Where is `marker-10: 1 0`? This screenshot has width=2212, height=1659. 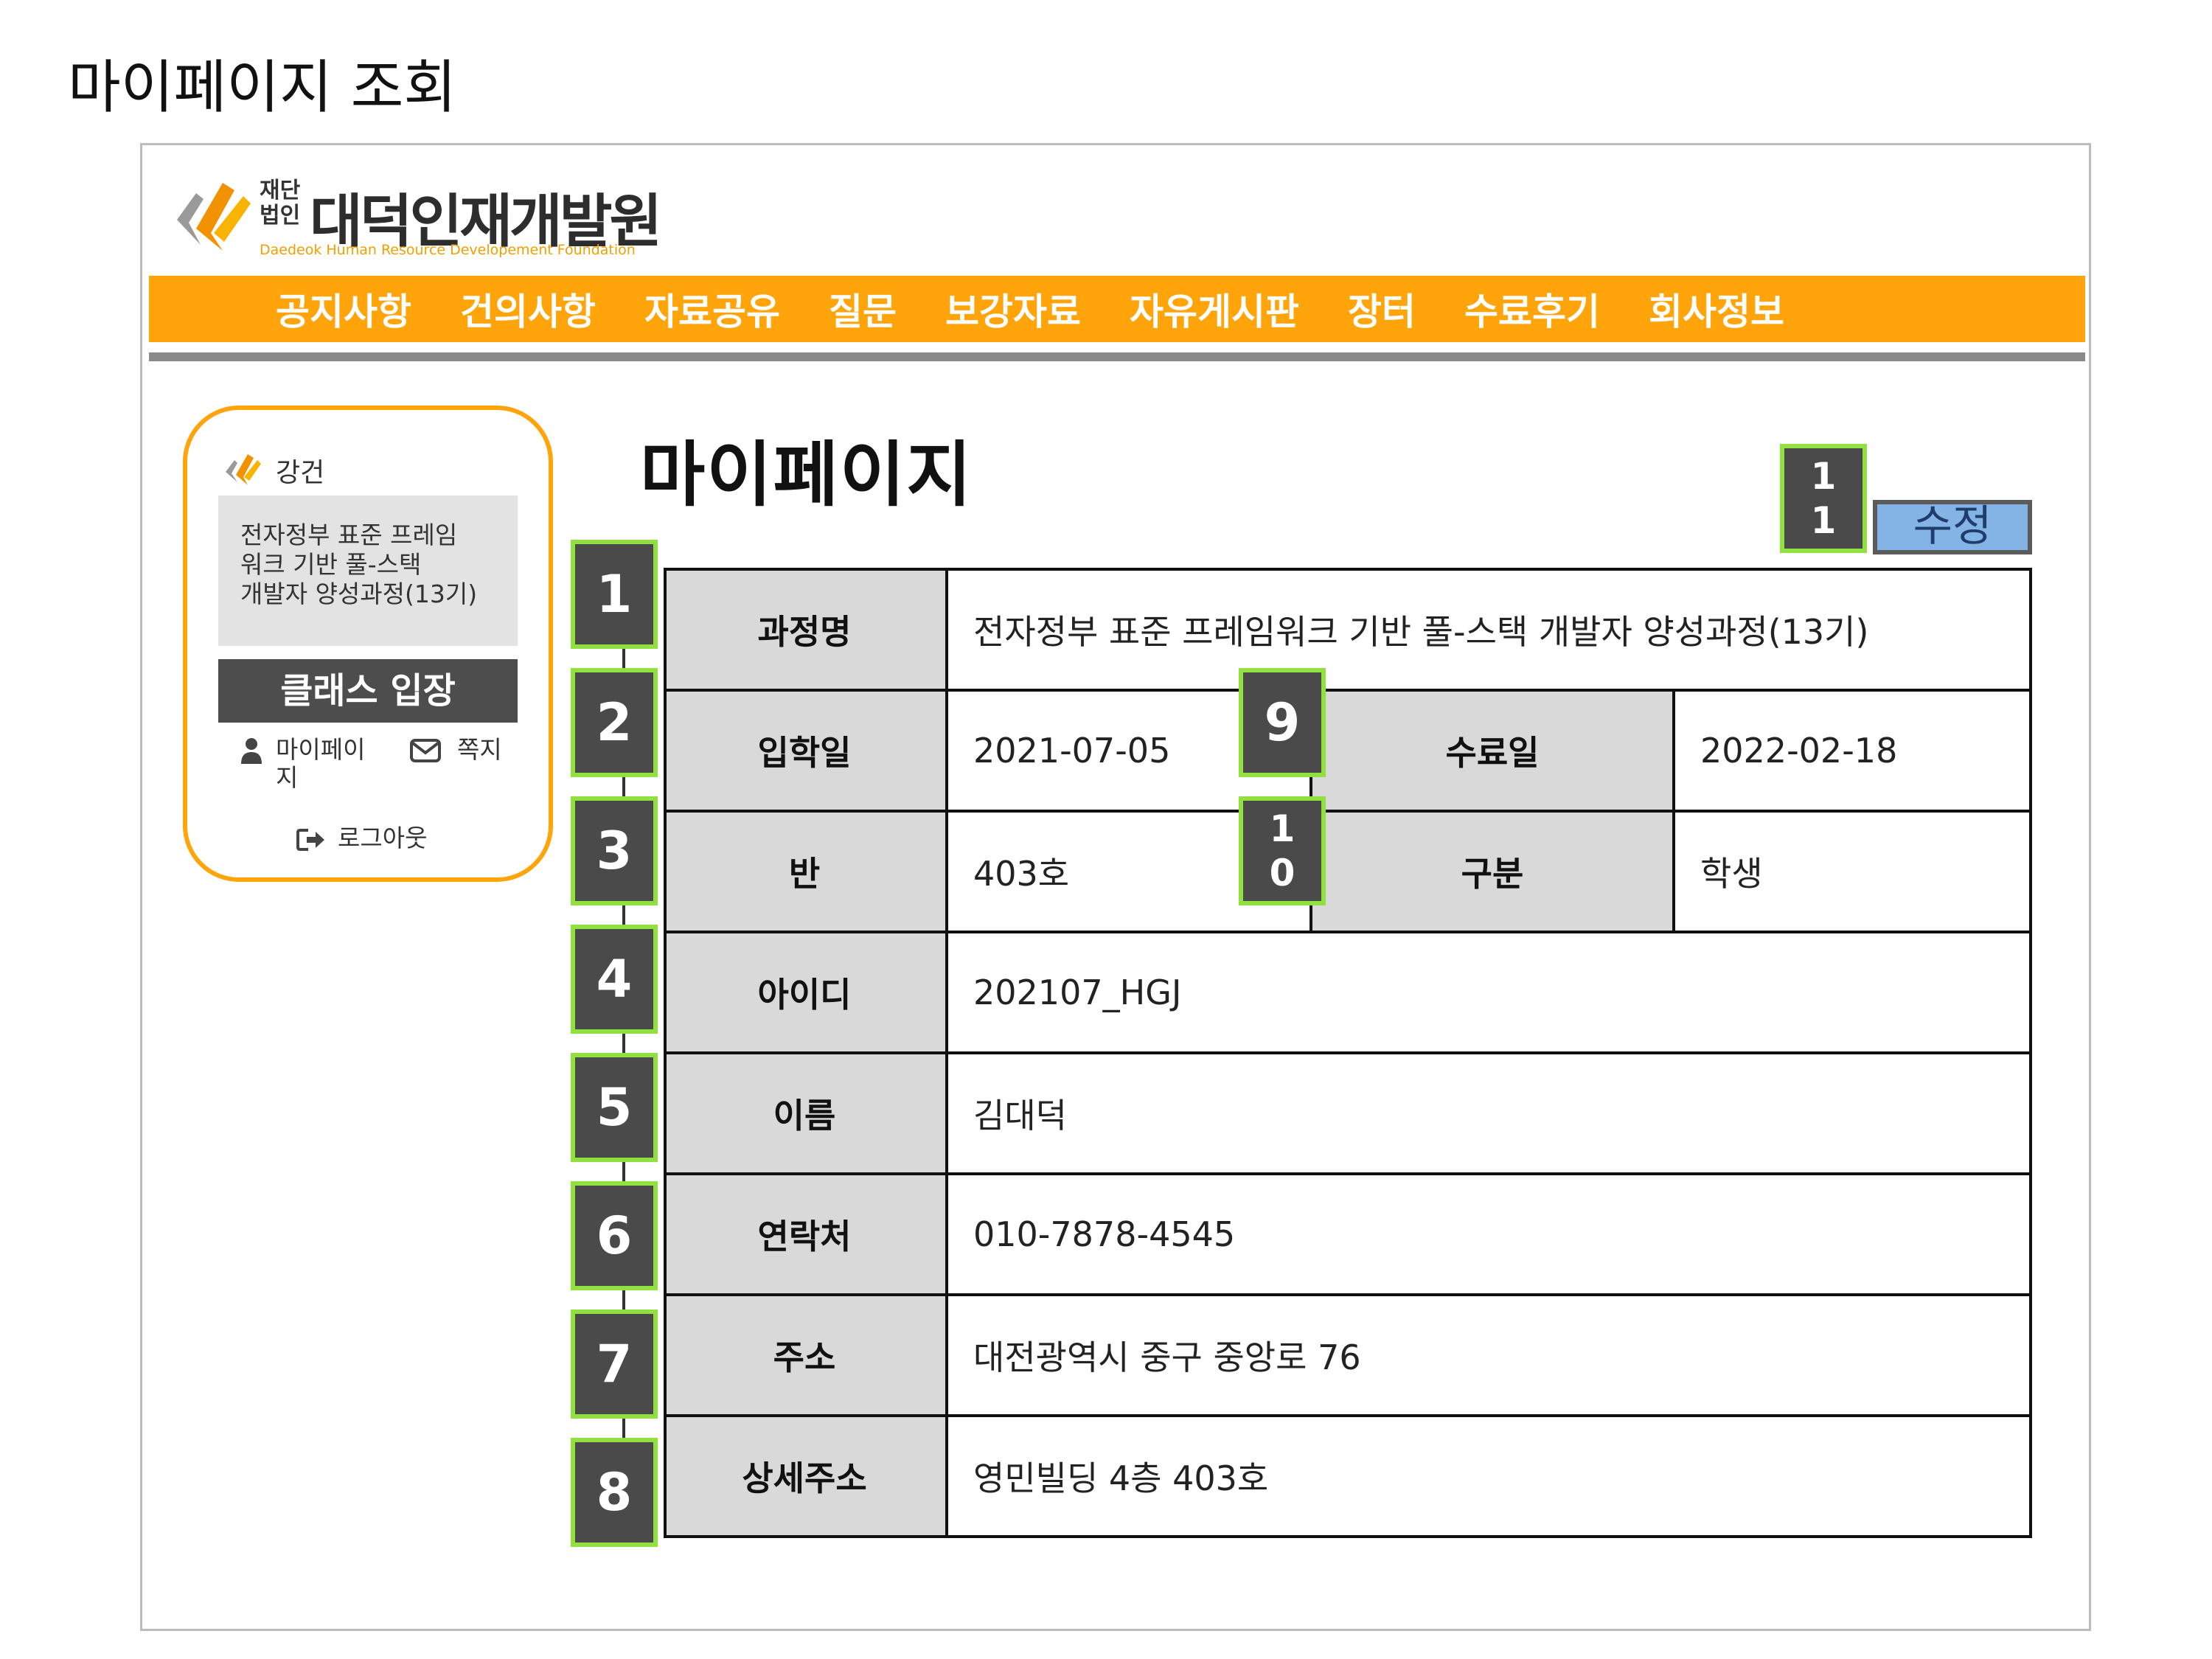
marker-10: 1 0 is located at coordinates (1282, 850).